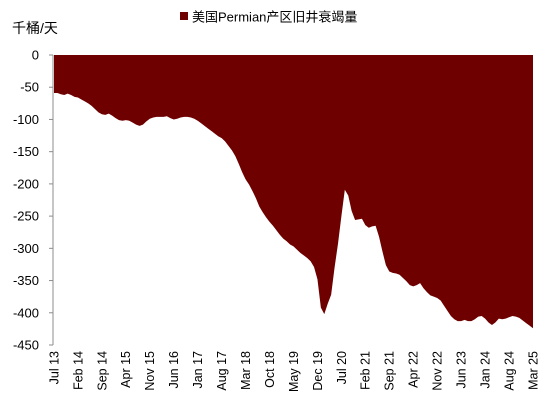  Describe the element at coordinates (26, 119) in the screenshot. I see `y-tick-label: -100` at that location.